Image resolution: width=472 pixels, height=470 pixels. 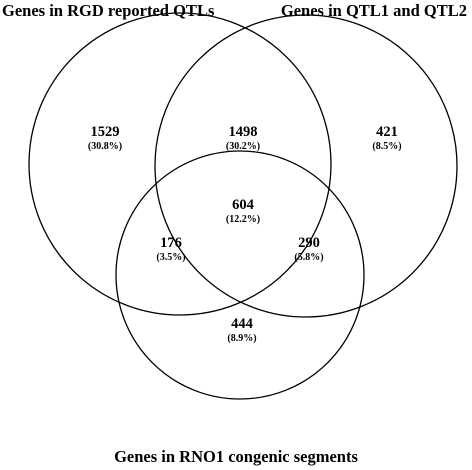 What do you see at coordinates (309, 243) in the screenshot?
I see `region-count-qtl12-rno1: 290` at bounding box center [309, 243].